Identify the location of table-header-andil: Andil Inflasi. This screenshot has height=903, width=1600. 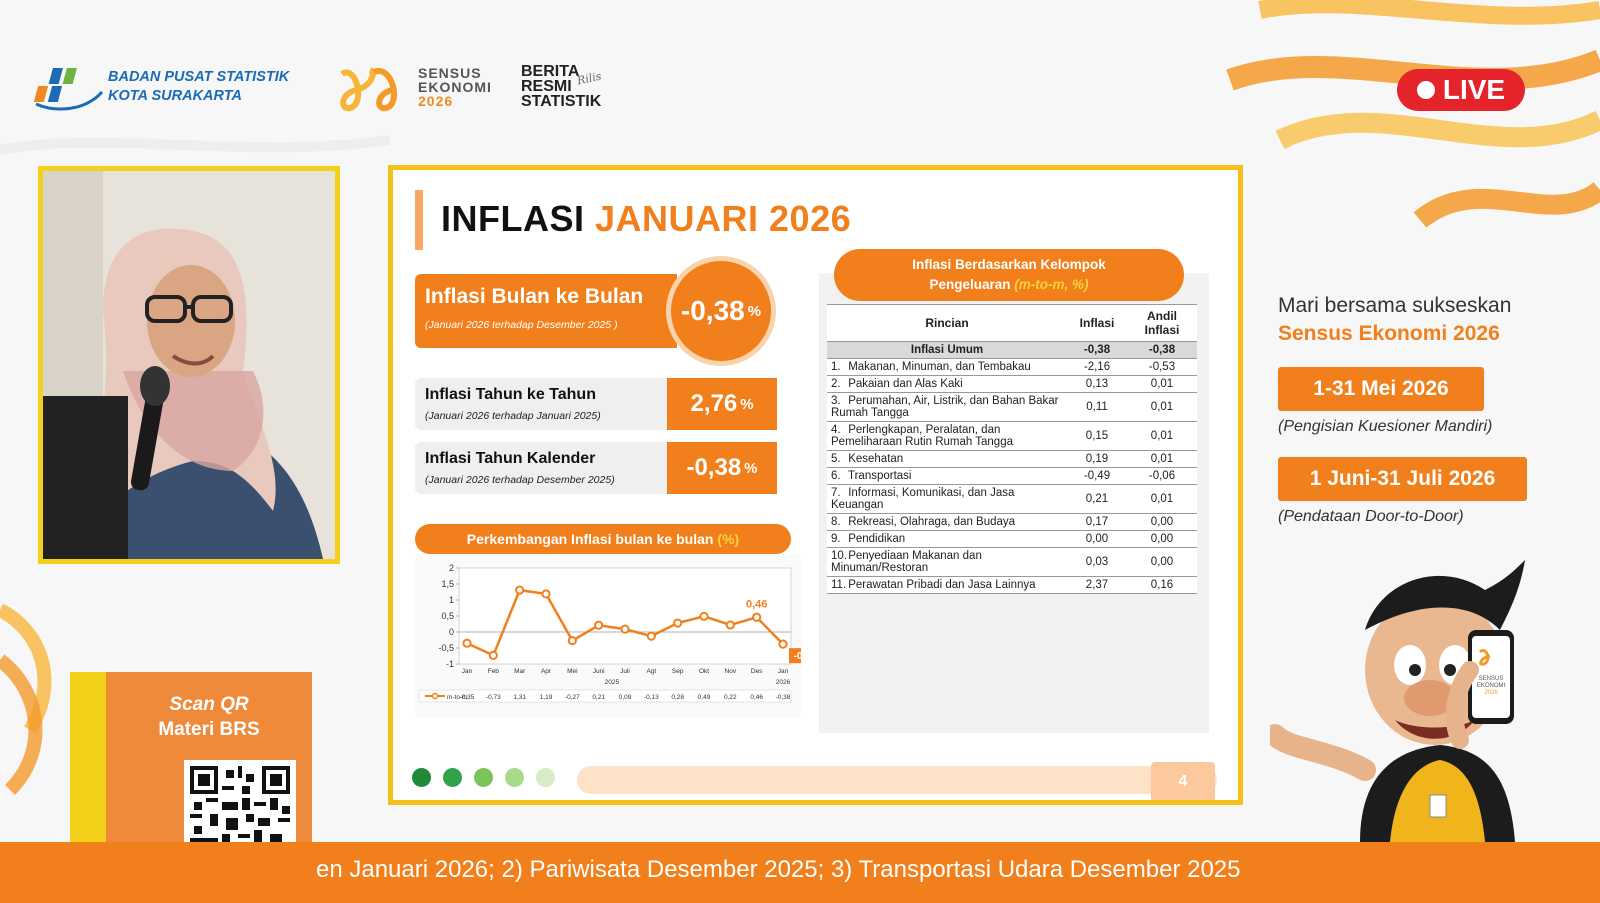
(1162, 323).